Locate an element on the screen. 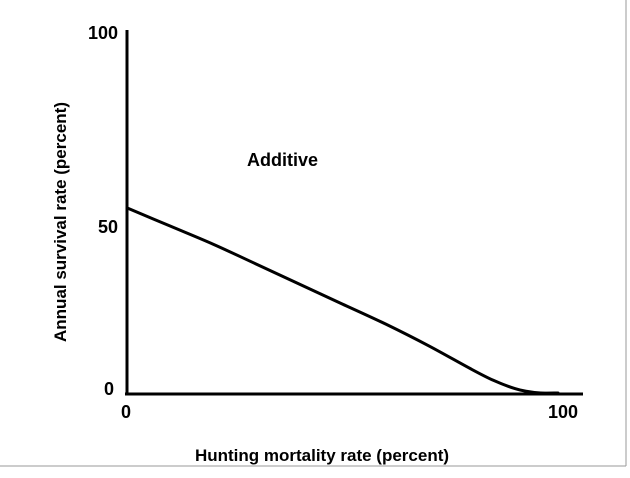 Image resolution: width=630 pixels, height=478 pixels. y-tick-label-100: 100 is located at coordinates (103, 33).